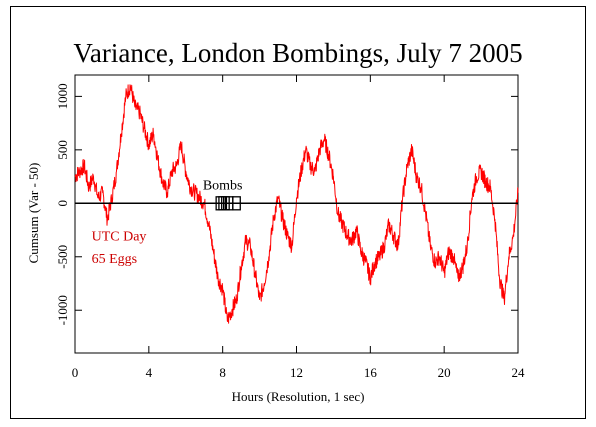  I want to click on y-tick-label: 1000, so click(62, 96).